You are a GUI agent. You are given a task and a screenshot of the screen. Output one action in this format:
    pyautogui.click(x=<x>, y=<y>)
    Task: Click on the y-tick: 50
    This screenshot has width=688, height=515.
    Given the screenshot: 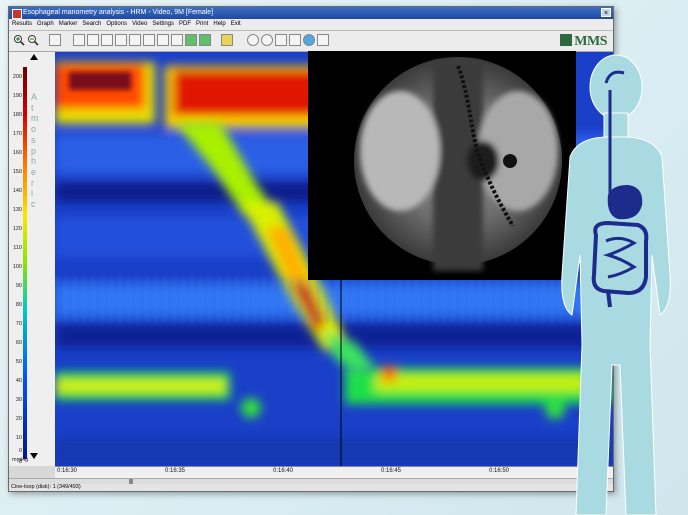 What is the action you would take?
    pyautogui.click(x=18, y=362)
    